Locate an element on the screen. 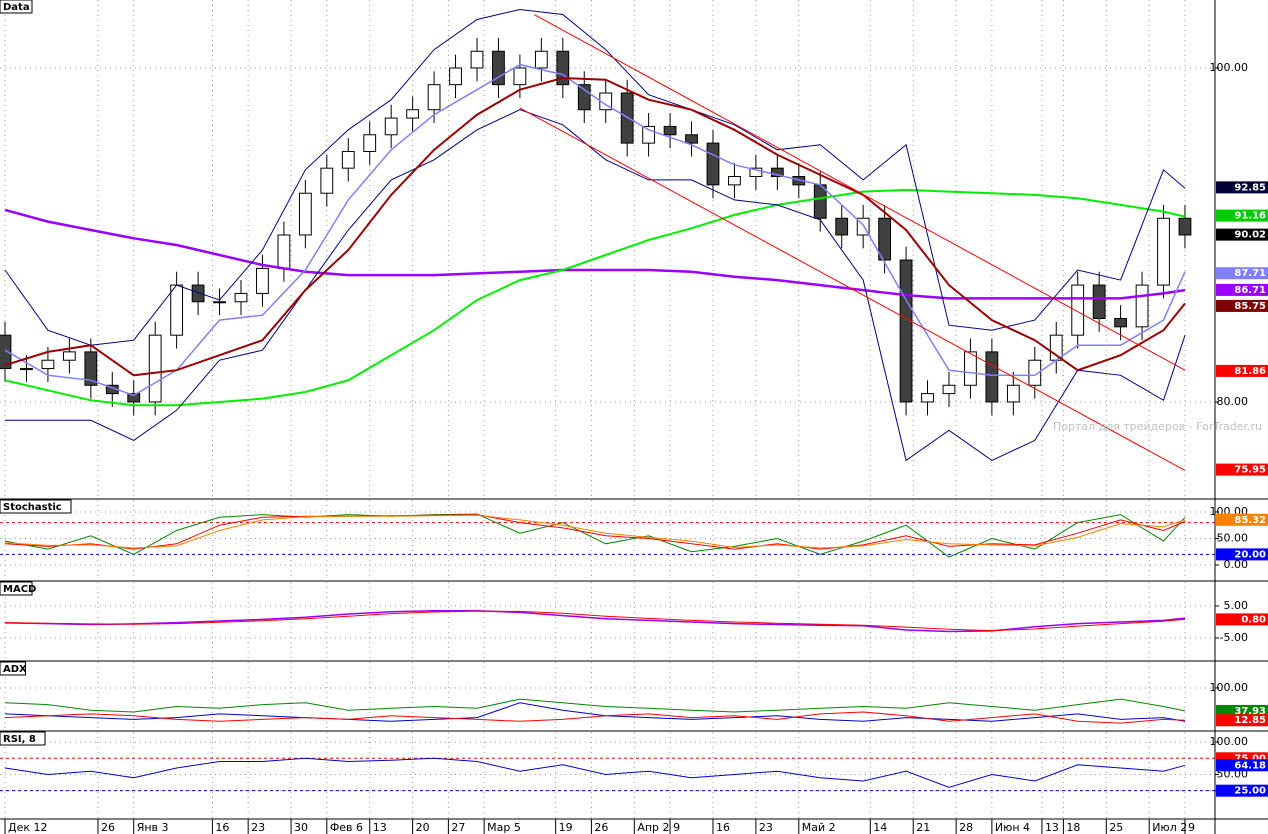  x-tick-label: 27 is located at coordinates (458, 827).